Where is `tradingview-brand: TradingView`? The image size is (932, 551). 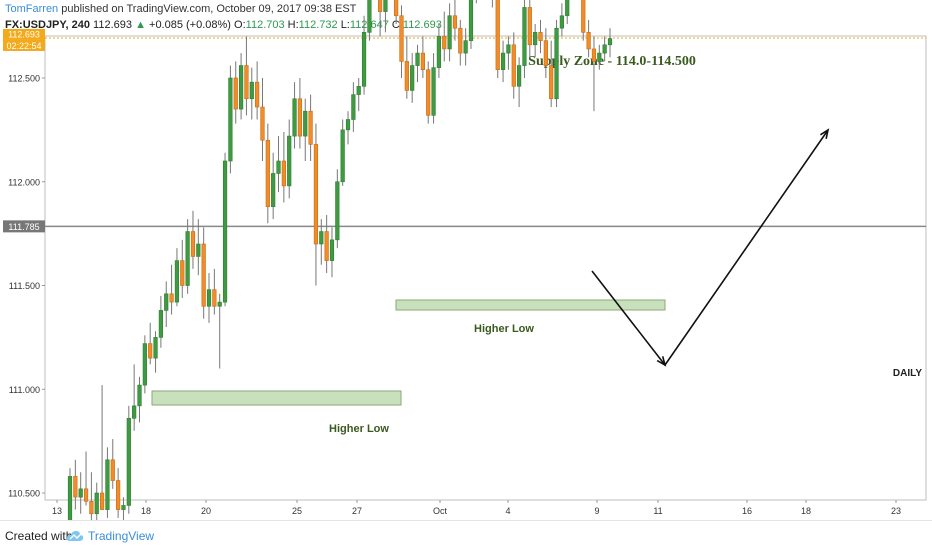
tradingview-brand: TradingView is located at coordinates (121, 536).